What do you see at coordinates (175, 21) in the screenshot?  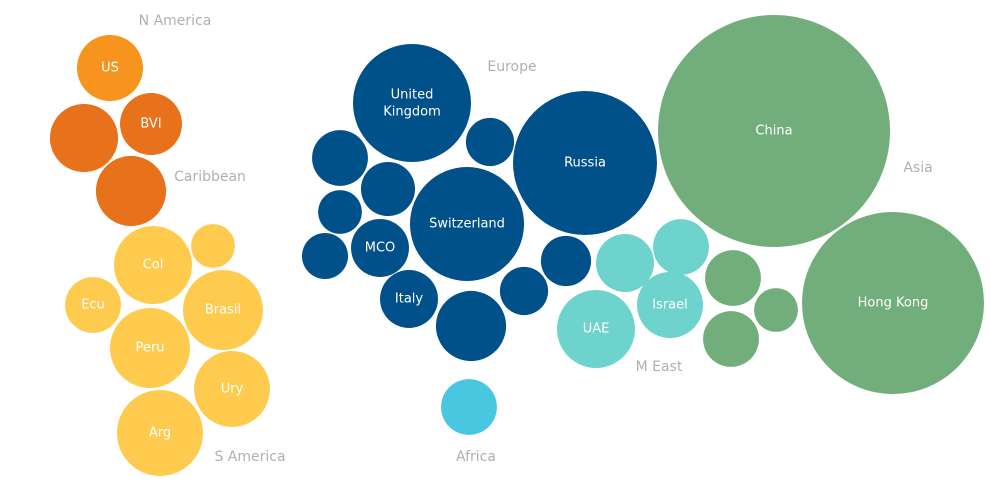 I see `group-label: N America` at bounding box center [175, 21].